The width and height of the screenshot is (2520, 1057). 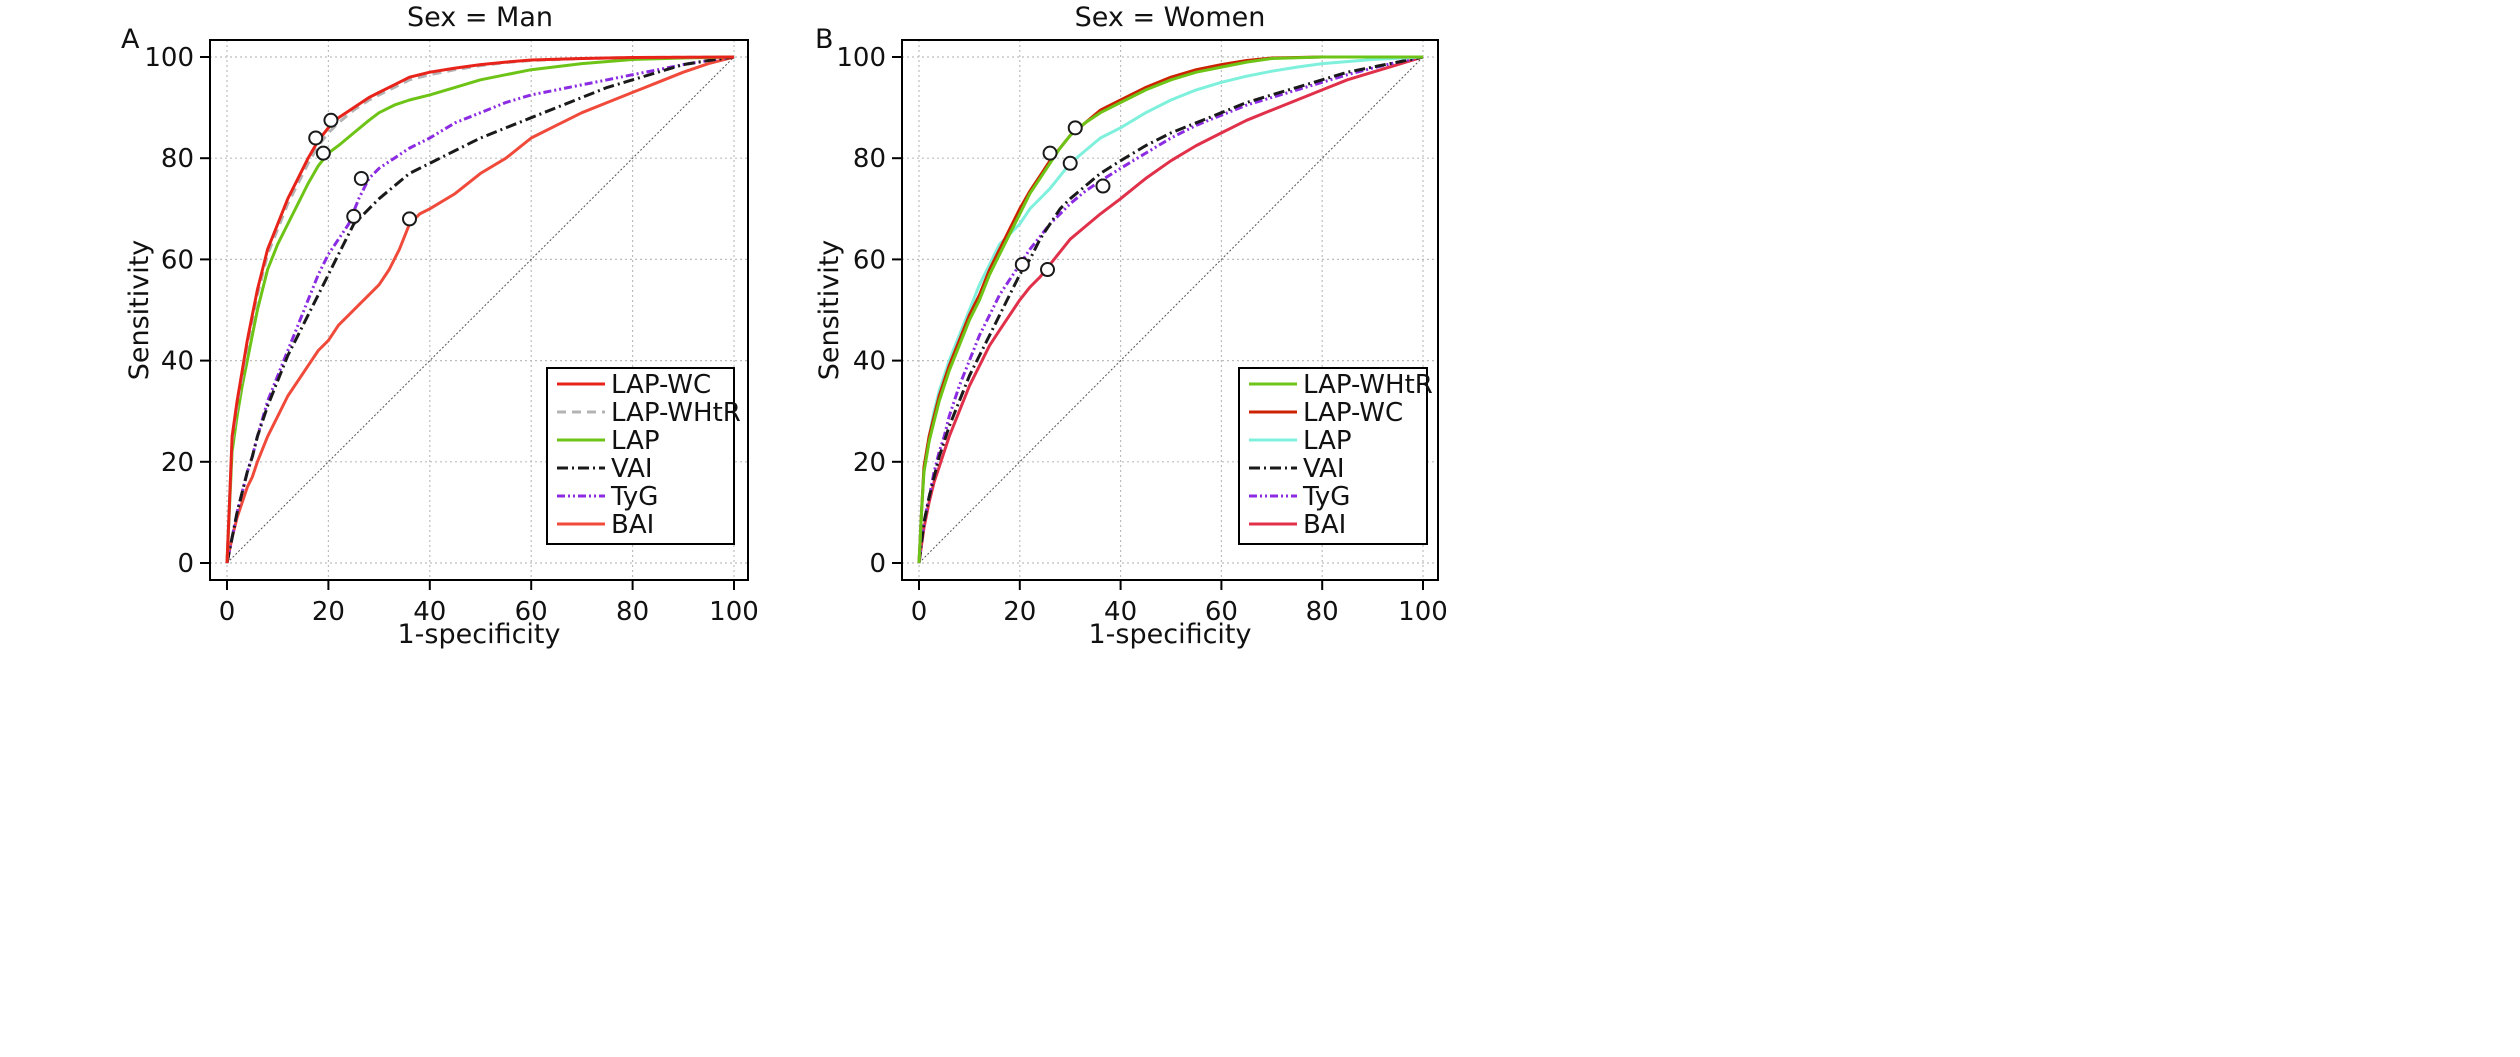 I want to click on chart-title: Sex = Women, so click(x=1170, y=17).